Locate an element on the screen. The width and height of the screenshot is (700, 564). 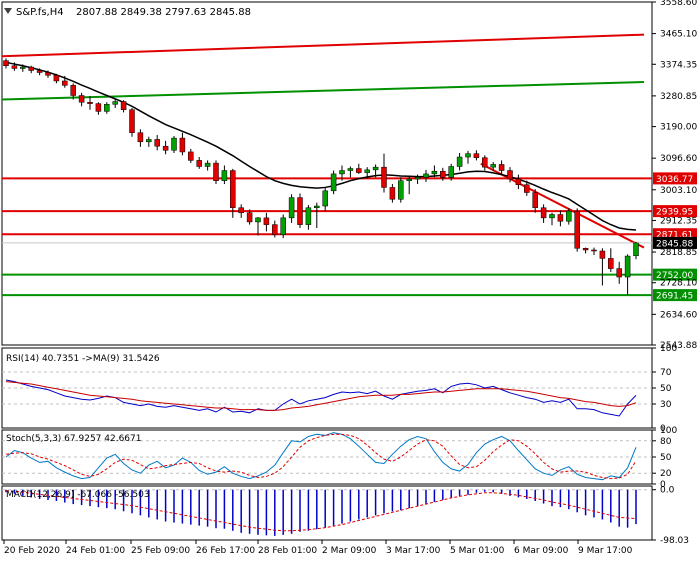
price-tick-label: 2818.85 is located at coordinates (678, 253).